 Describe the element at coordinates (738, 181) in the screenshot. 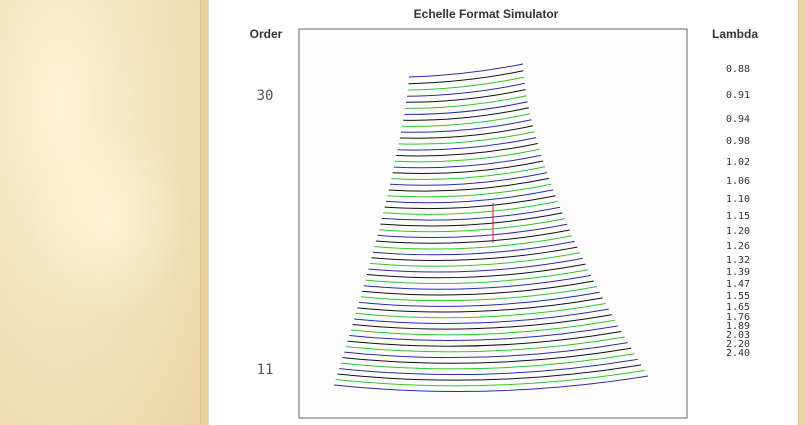

I see `lambda-tick-label: 1.06` at that location.